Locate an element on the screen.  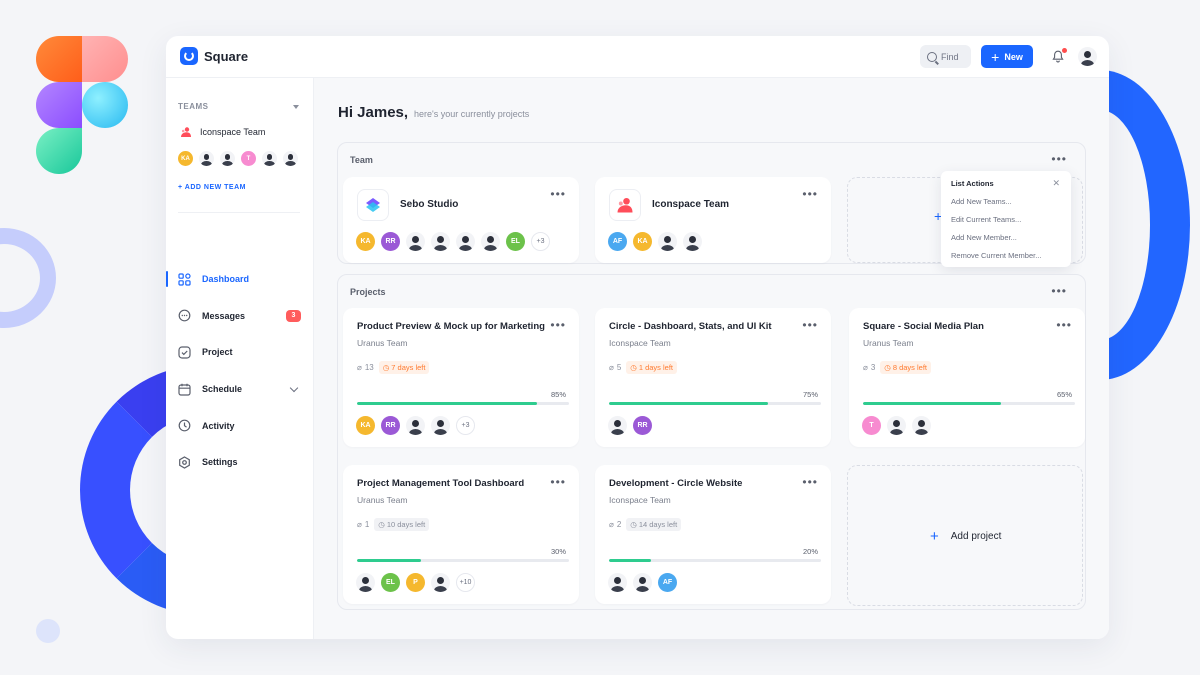
sidebar-item-label: Activity is located at coordinates (218, 425).